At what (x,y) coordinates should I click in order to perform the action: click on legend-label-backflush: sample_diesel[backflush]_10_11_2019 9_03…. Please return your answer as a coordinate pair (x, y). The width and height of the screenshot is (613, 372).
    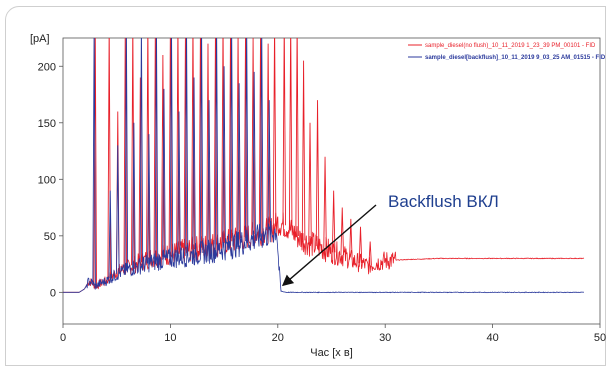
    Looking at the image, I should click on (515, 58).